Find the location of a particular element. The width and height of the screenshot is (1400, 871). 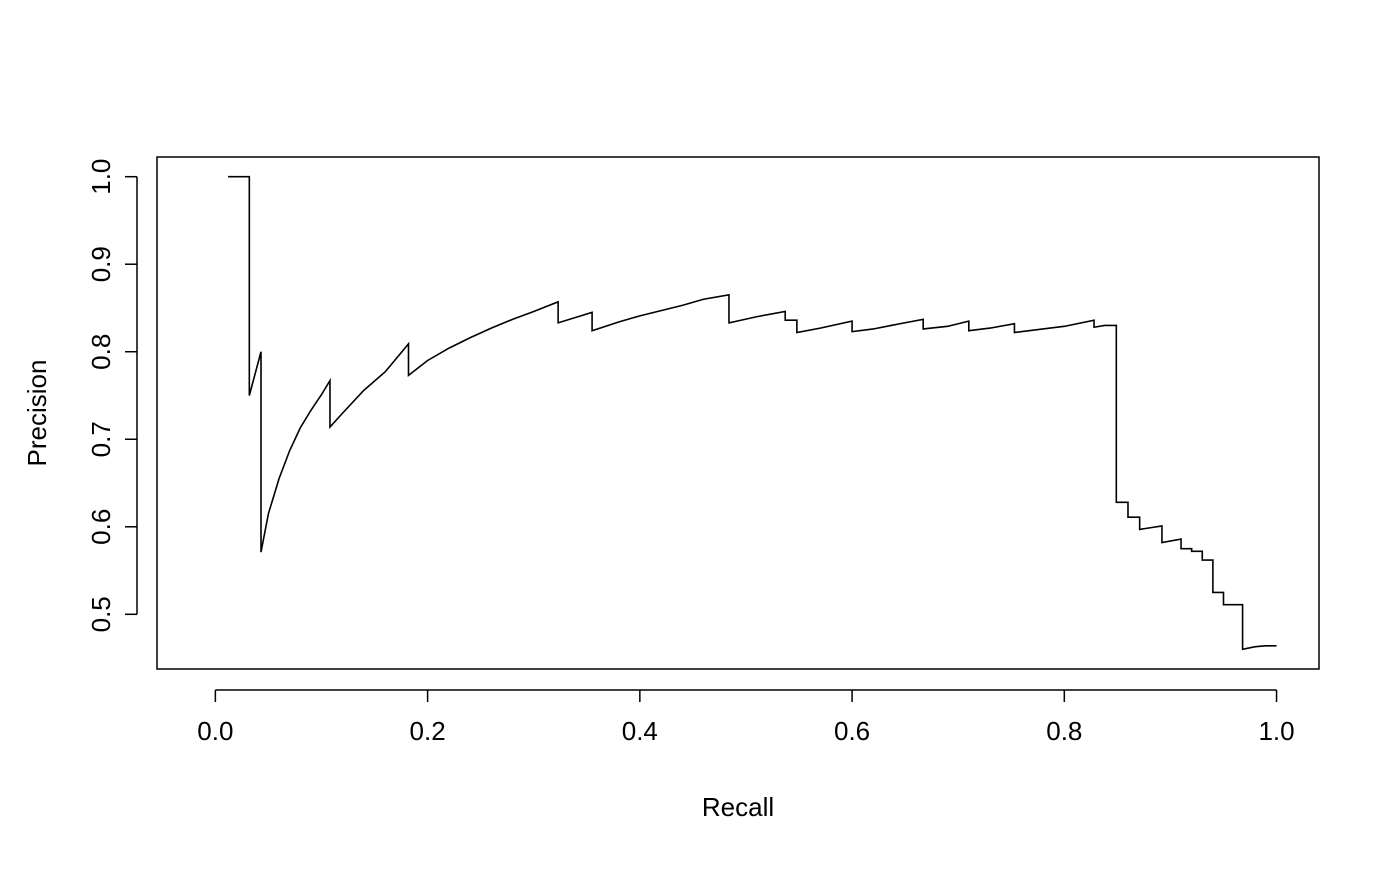

y-axis-title: Precision is located at coordinates (37, 413).